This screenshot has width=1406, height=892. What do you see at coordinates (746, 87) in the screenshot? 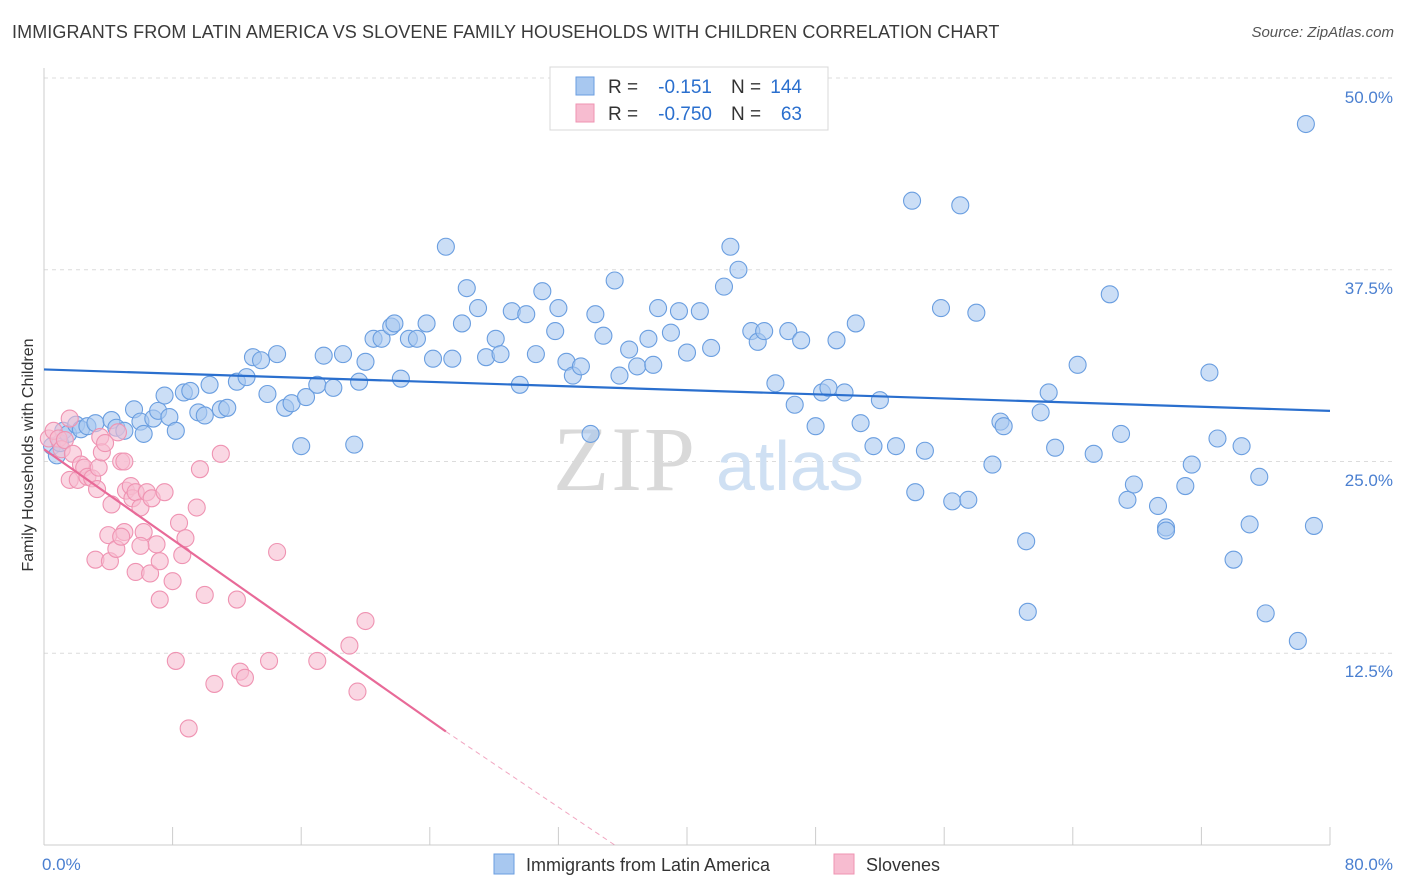
I see `legend-n-label-blue: N =` at bounding box center [746, 87].